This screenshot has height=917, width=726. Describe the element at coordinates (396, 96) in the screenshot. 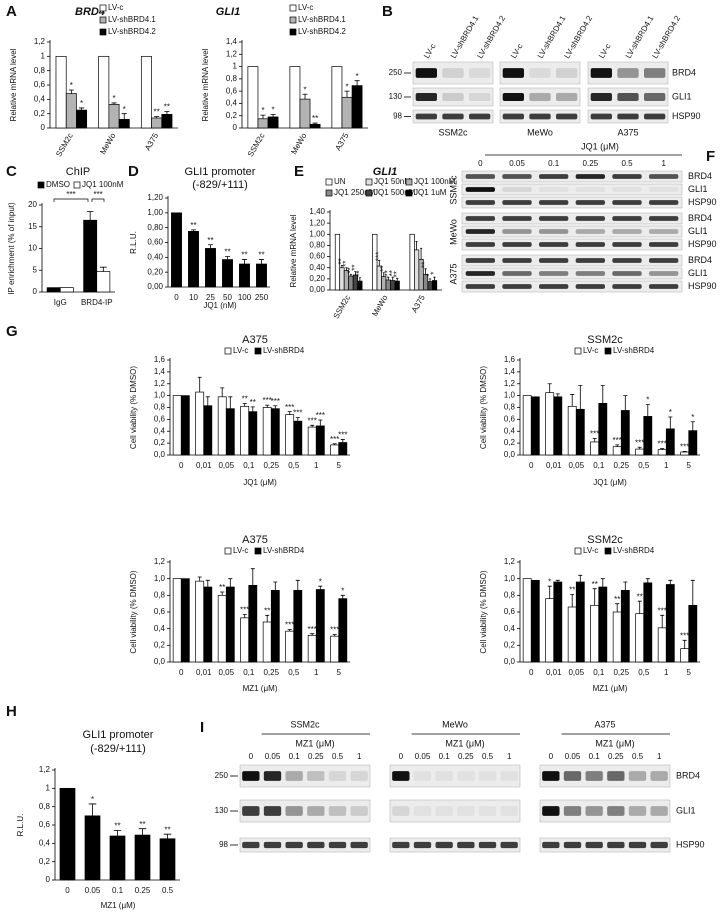

I see `marker-label: 130` at that location.